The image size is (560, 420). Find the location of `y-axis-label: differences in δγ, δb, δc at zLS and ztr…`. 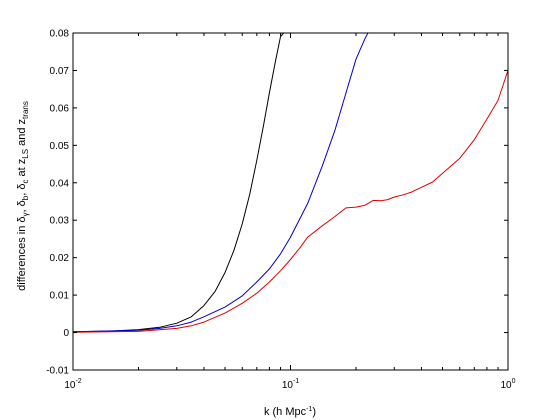

y-axis-label: differences in δγ, δb, δc at zLS and ztr… is located at coordinates (23, 196).